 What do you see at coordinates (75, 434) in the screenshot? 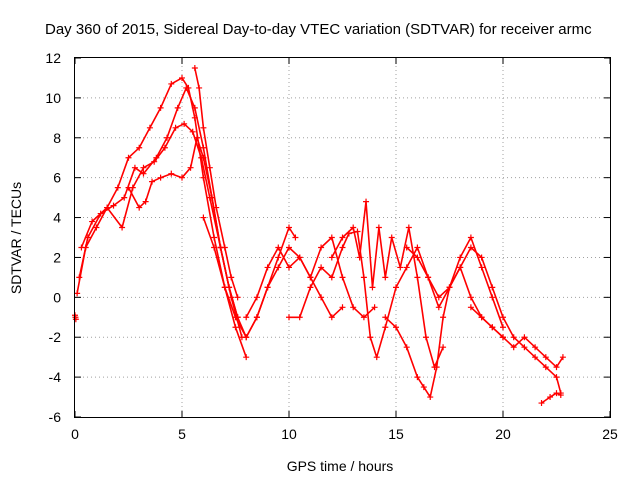
I see `x-tick-label: 0` at bounding box center [75, 434].